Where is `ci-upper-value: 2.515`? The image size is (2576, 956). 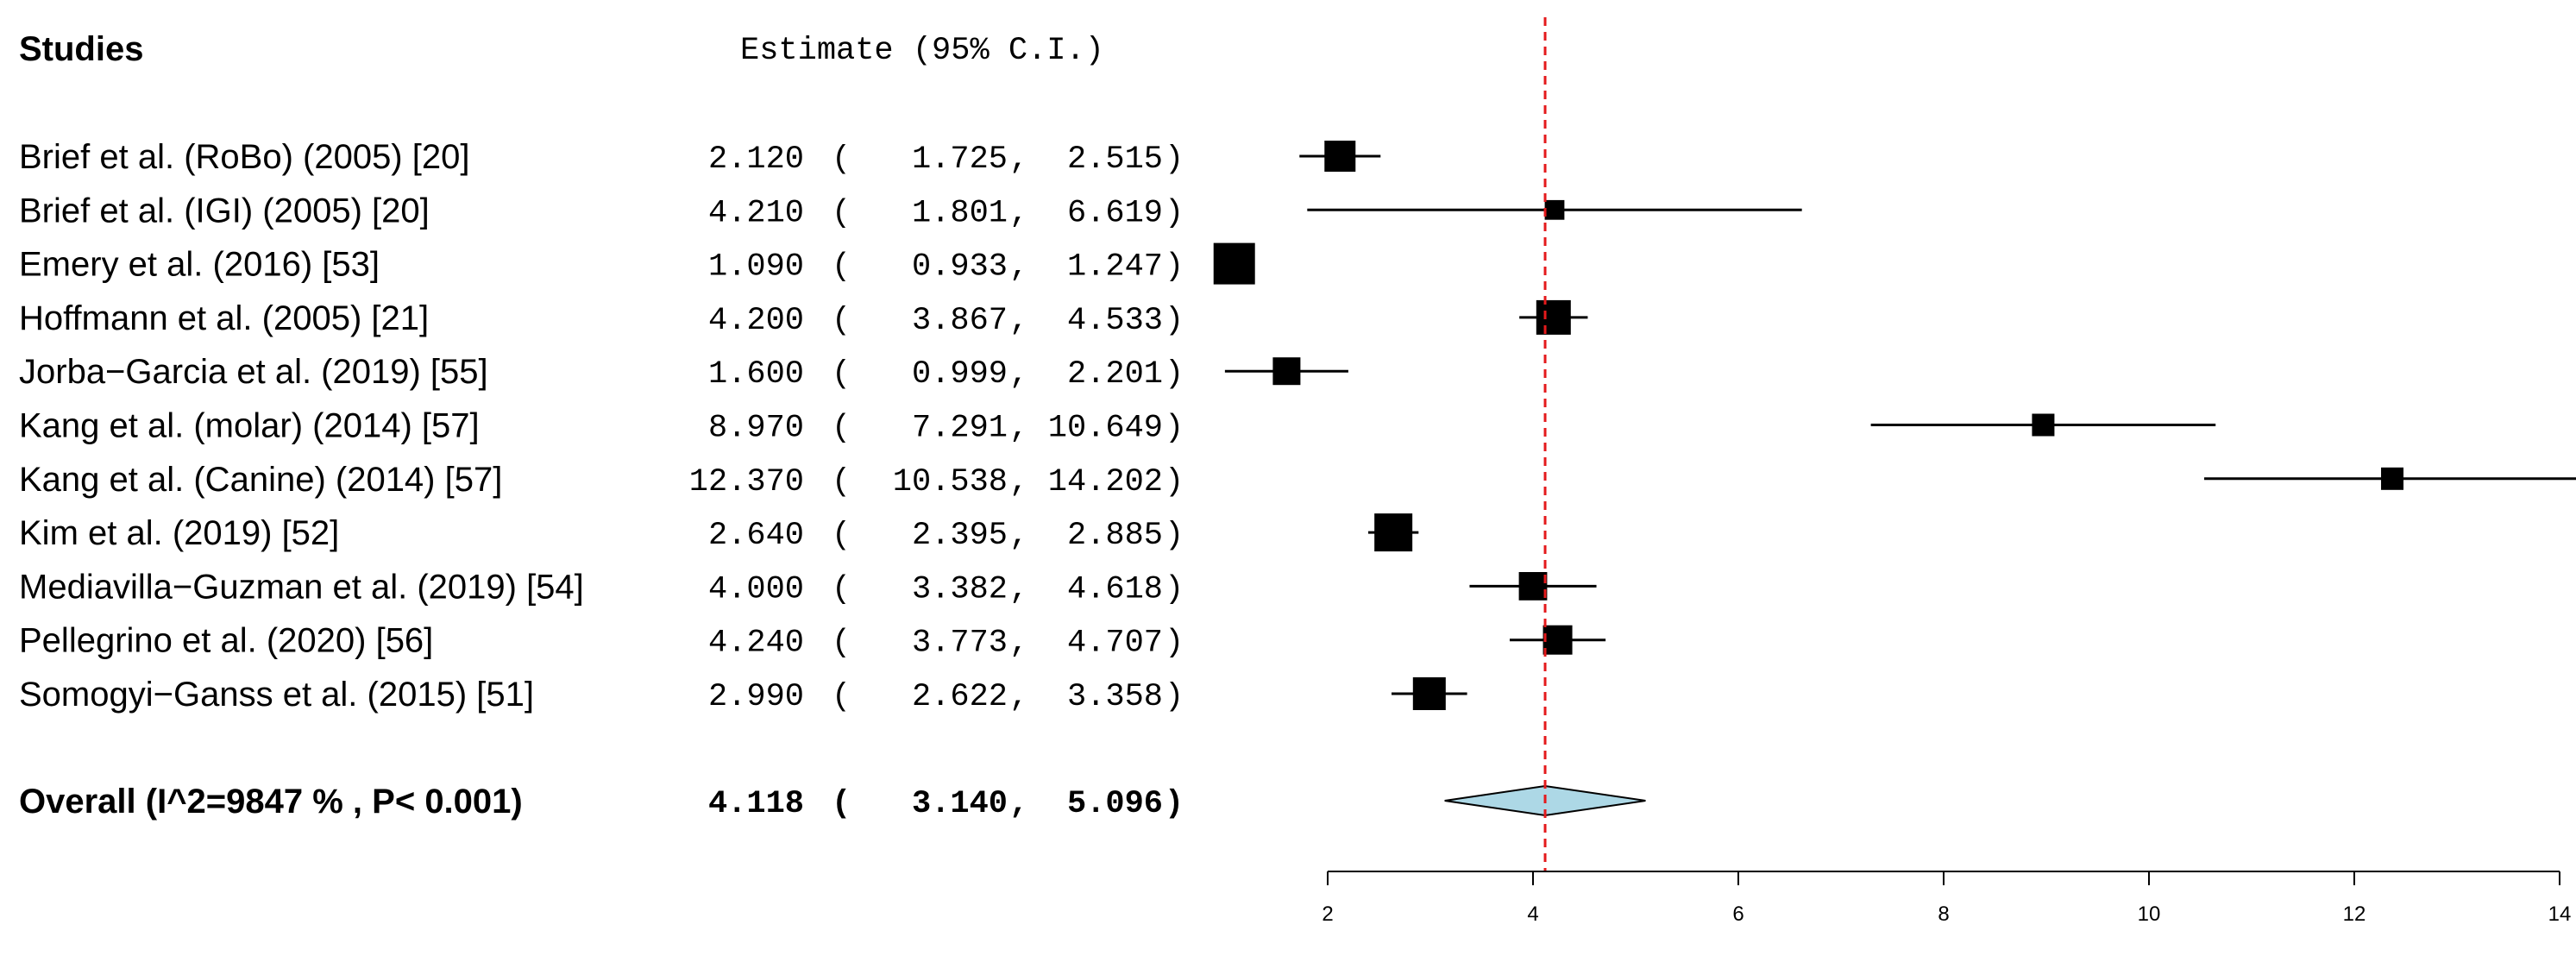
ci-upper-value: 2.515 is located at coordinates (1115, 160).